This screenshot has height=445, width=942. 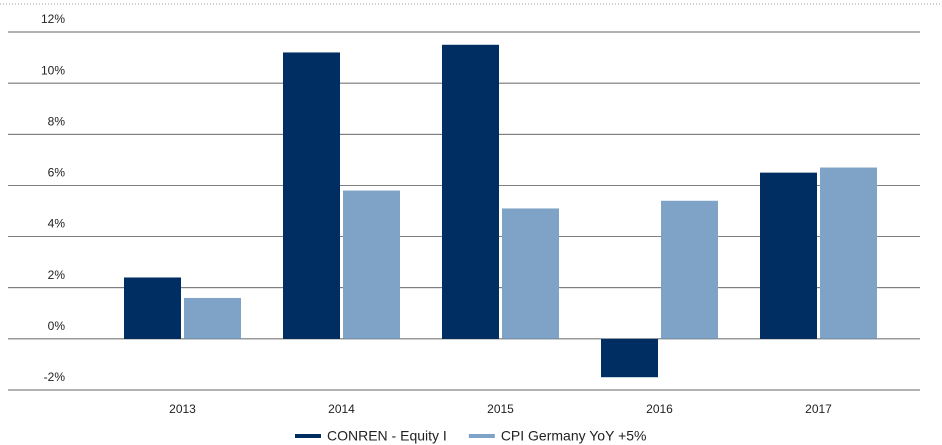 What do you see at coordinates (53, 70) in the screenshot?
I see `y-tick-label: 10%` at bounding box center [53, 70].